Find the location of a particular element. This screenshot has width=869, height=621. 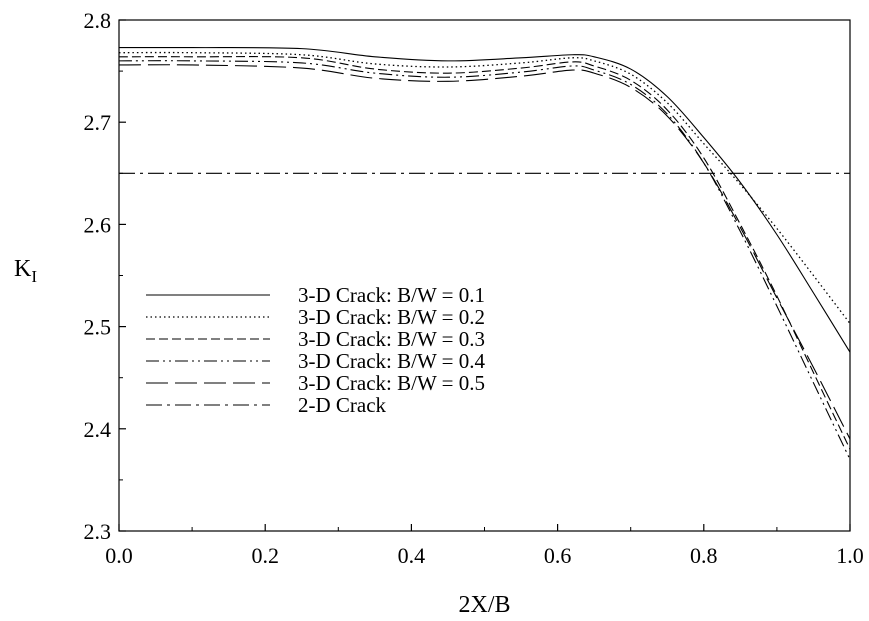

y-tick-labels: 2.3 2.4 2.5 2.6 2.7 2.8 is located at coordinates (98, 276).